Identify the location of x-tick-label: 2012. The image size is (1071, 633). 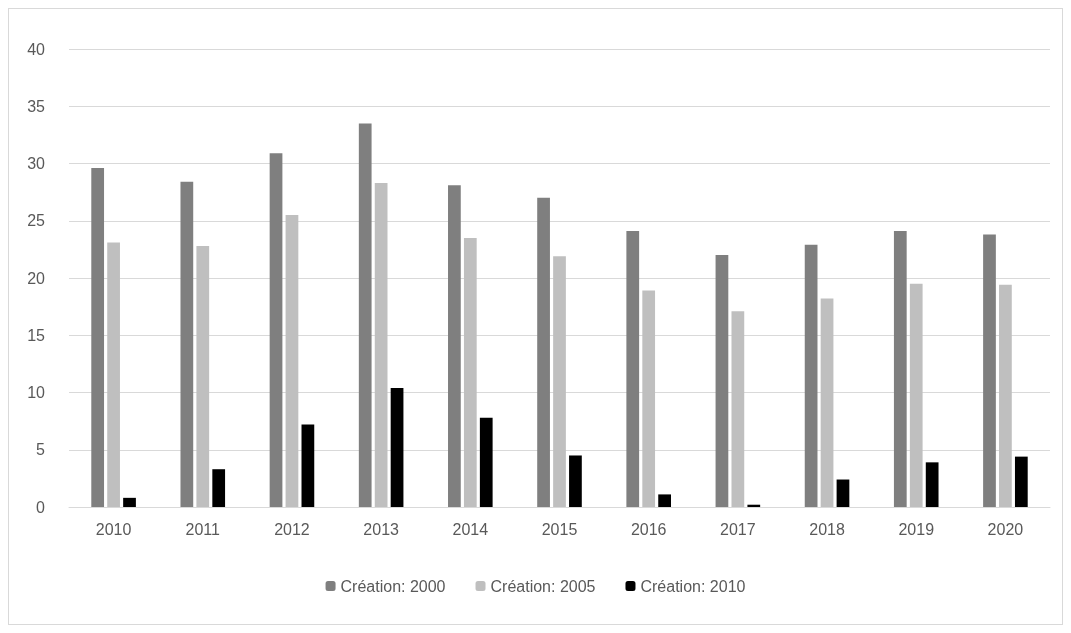
(292, 529).